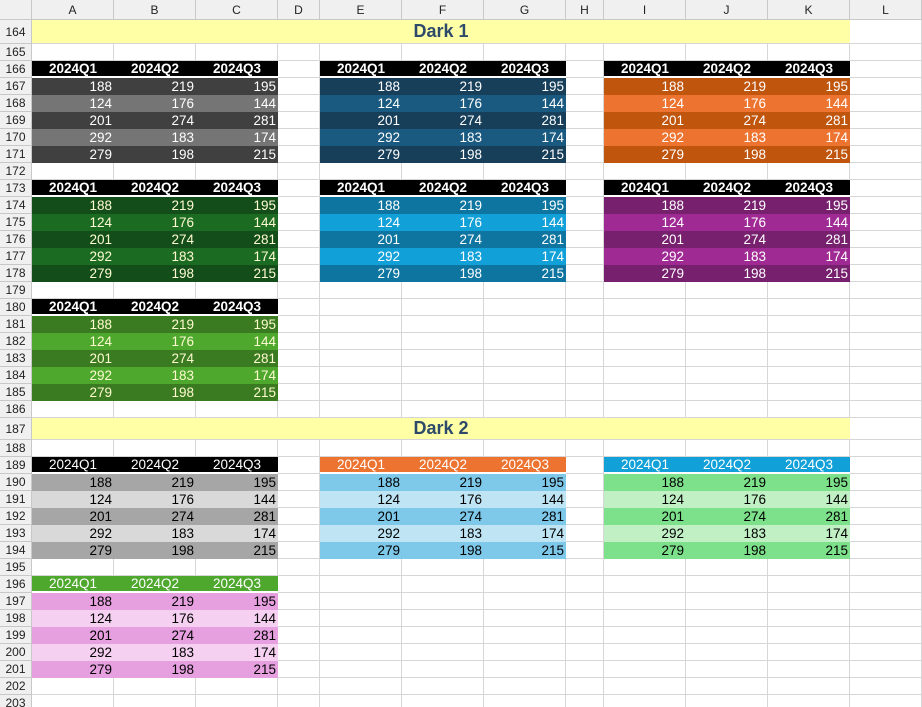 Image resolution: width=922 pixels, height=707 pixels. Describe the element at coordinates (16, 273) in the screenshot. I see `row-header-178: 178` at that location.